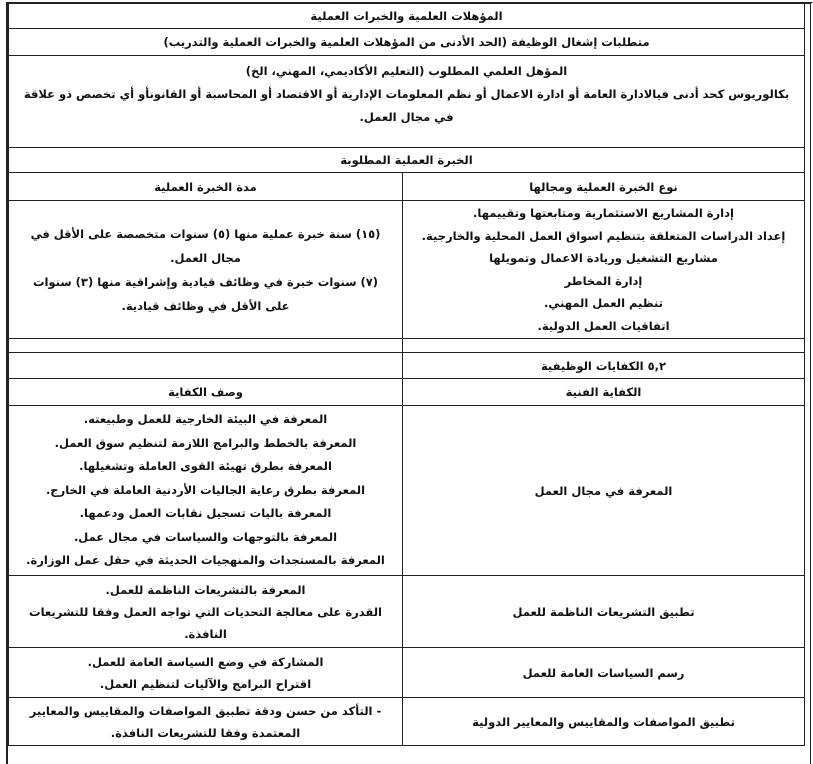 The height and width of the screenshot is (764, 813). What do you see at coordinates (205, 186) in the screenshot?
I see `experience-duration-header: مدة الخبرة العملية` at bounding box center [205, 186].